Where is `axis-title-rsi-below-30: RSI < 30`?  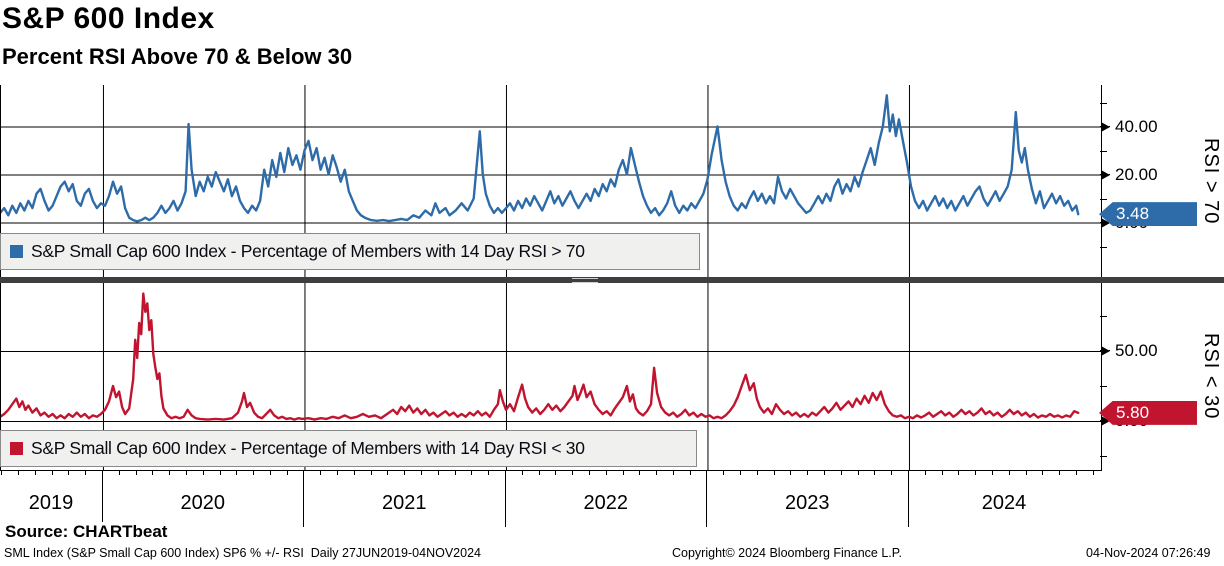
axis-title-rsi-below-30: RSI < 30 is located at coordinates (1211, 376).